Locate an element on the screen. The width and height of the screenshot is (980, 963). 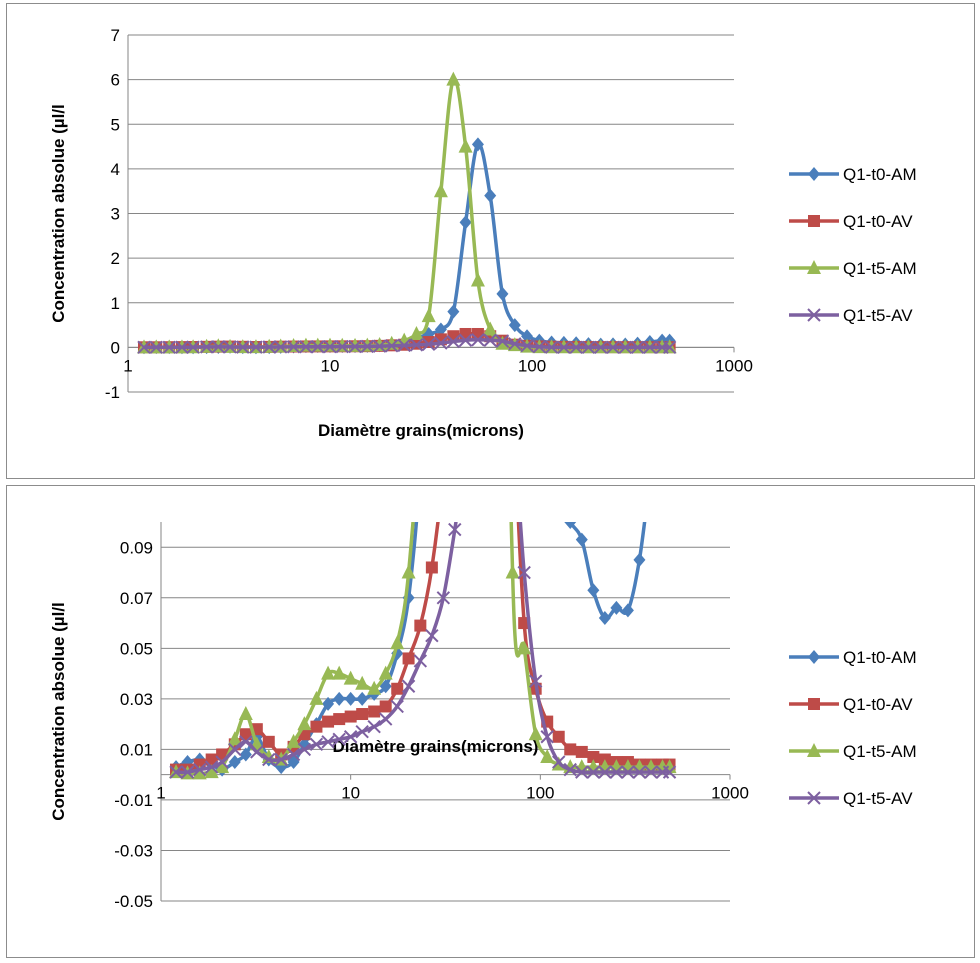
x-tick-label: 10 is located at coordinates (350, 793).